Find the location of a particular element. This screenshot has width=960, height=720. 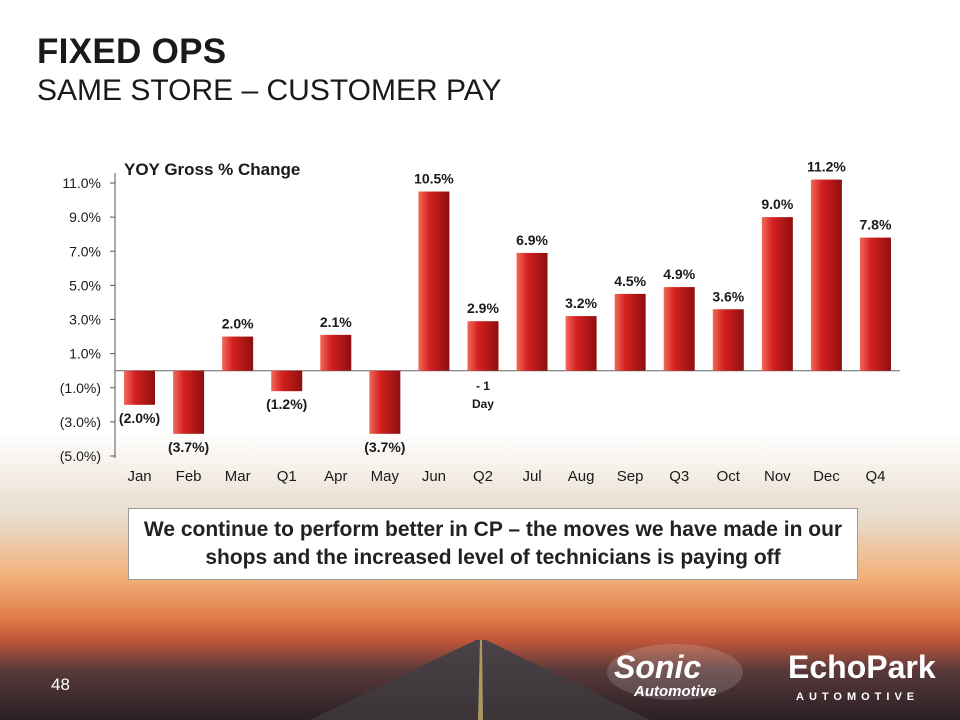

sonic-logo-word: Sonic is located at coordinates (657, 667).